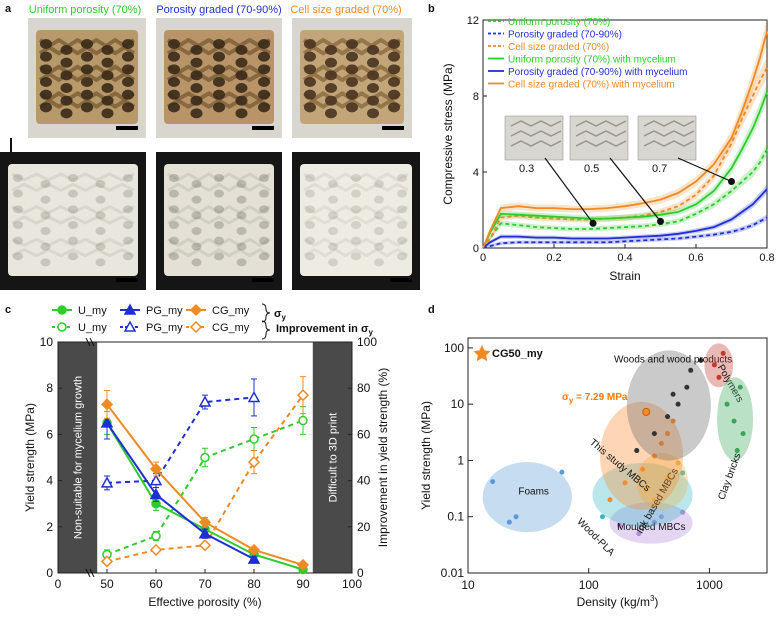  What do you see at coordinates (476, 173) in the screenshot?
I see `panel-b-ytick-label: 4` at bounding box center [476, 173].